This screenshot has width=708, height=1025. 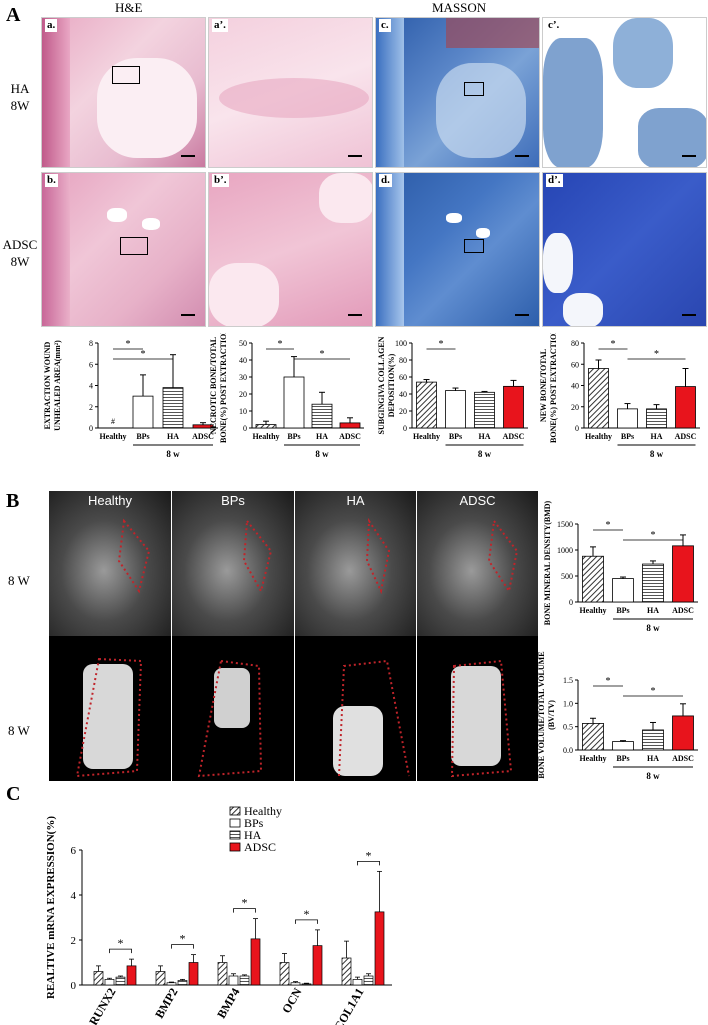 I want to click on legend-label: HA, so click(x=253, y=835).